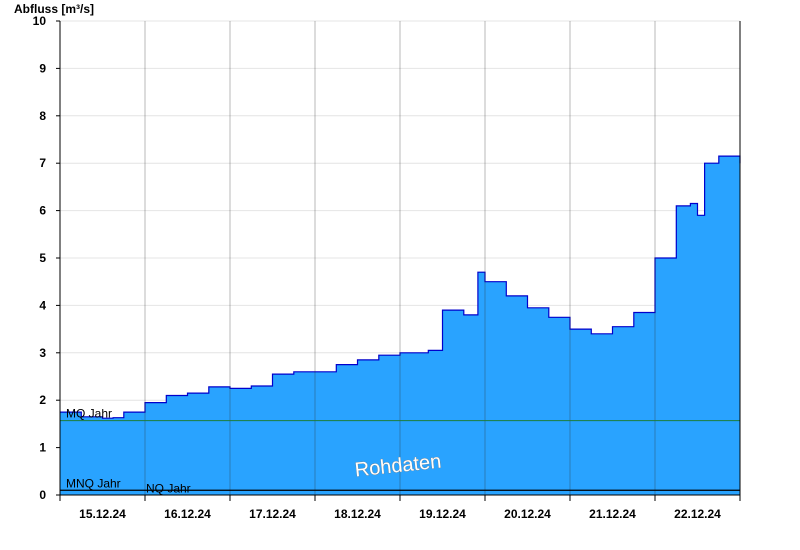 The width and height of the screenshot is (800, 550). Describe the element at coordinates (187, 514) in the screenshot. I see `x-tick-label: 16.12.24` at that location.